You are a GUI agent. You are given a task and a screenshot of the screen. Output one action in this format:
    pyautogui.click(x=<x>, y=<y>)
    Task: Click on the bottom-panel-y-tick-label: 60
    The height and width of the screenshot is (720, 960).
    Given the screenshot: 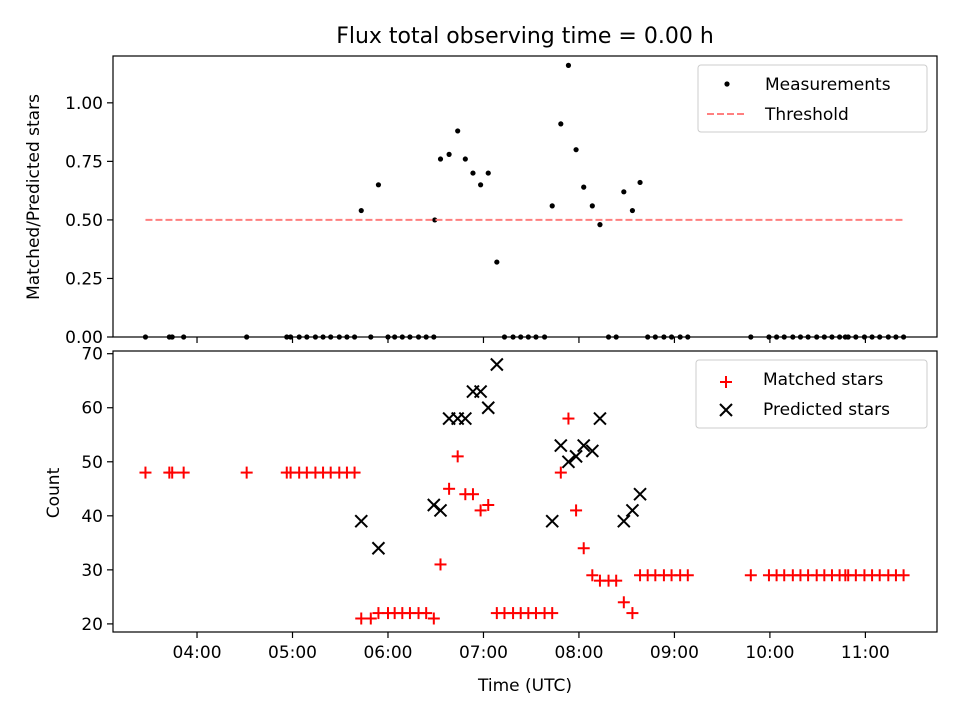 What is the action you would take?
    pyautogui.click(x=92, y=409)
    